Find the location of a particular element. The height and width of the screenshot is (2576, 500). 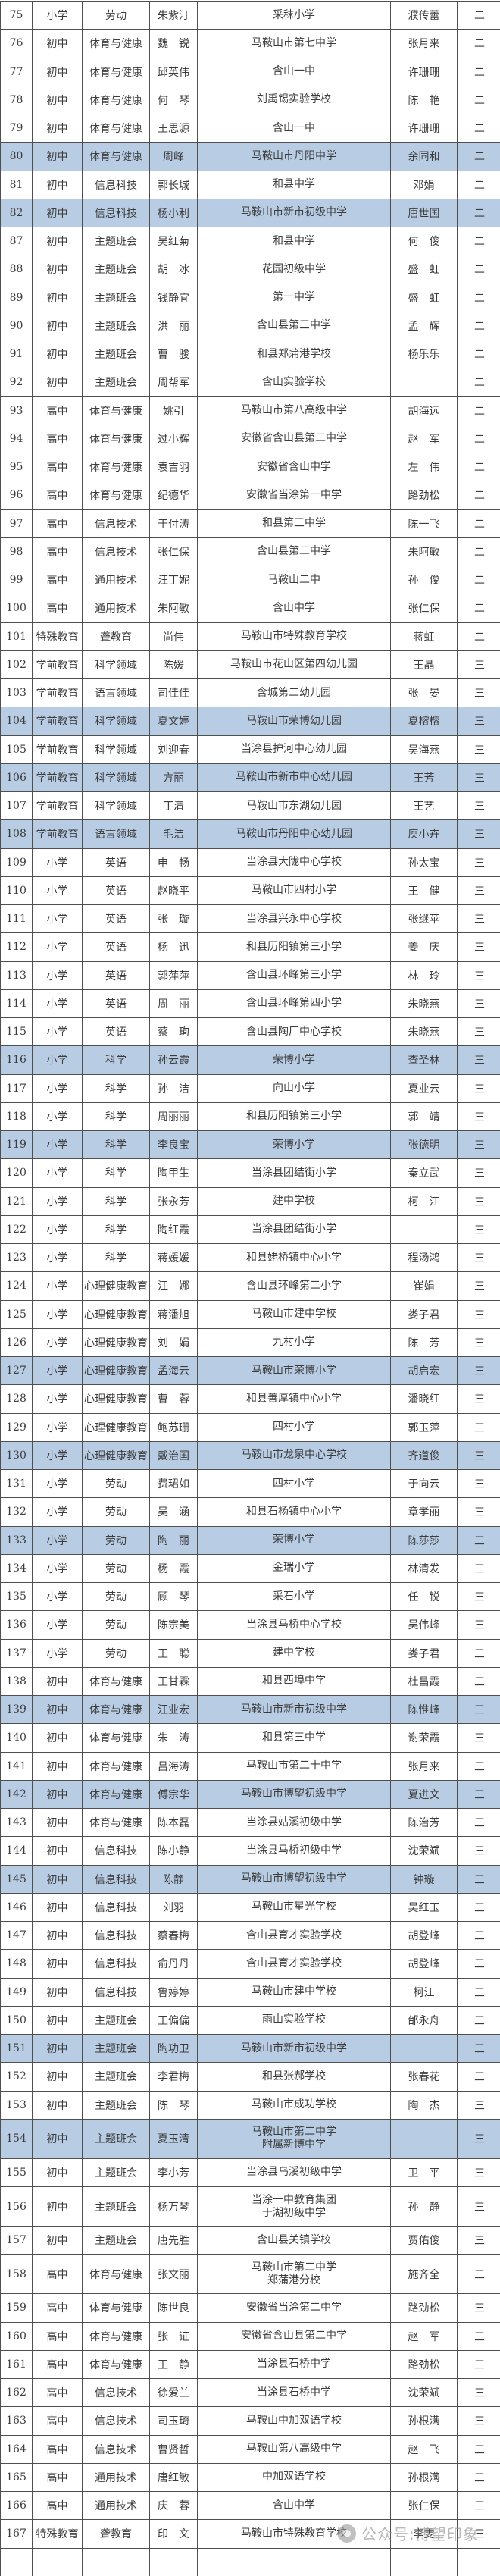

cell-advisor: 崔娟 is located at coordinates (424, 1286).